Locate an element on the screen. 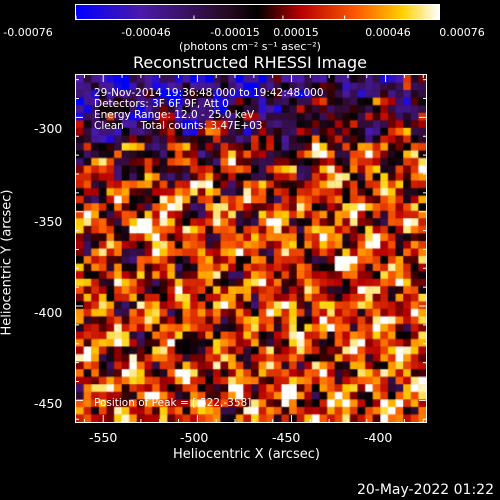 The image size is (500, 500). colorbar-tick-label: -0.00046 is located at coordinates (146, 32).